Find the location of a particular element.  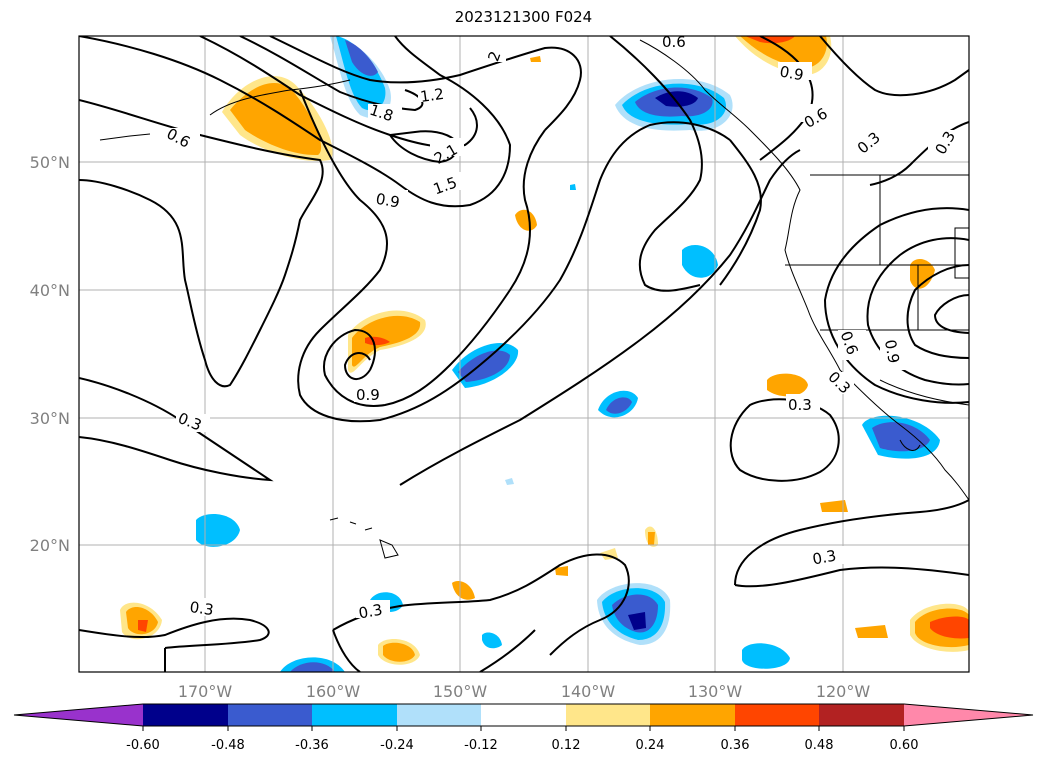

lon-label: 120°W is located at coordinates (843, 691).